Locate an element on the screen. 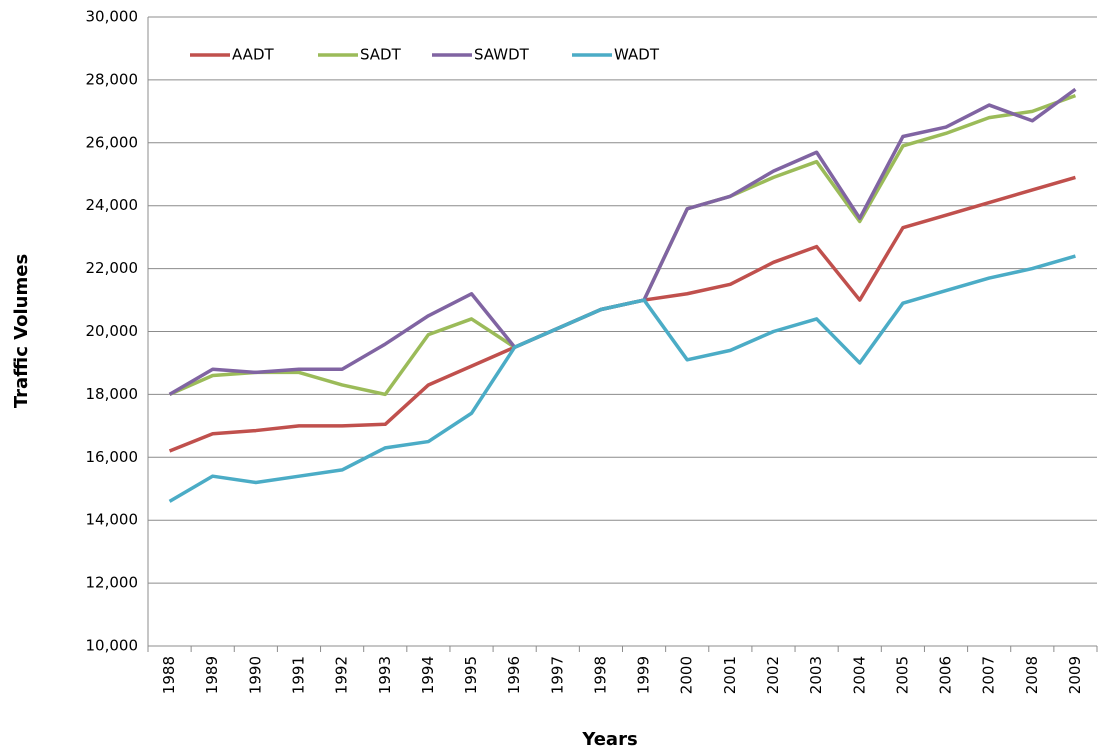 Image resolution: width=1101 pixels, height=753 pixels. y-tick-label: 22,000 is located at coordinates (112, 268).